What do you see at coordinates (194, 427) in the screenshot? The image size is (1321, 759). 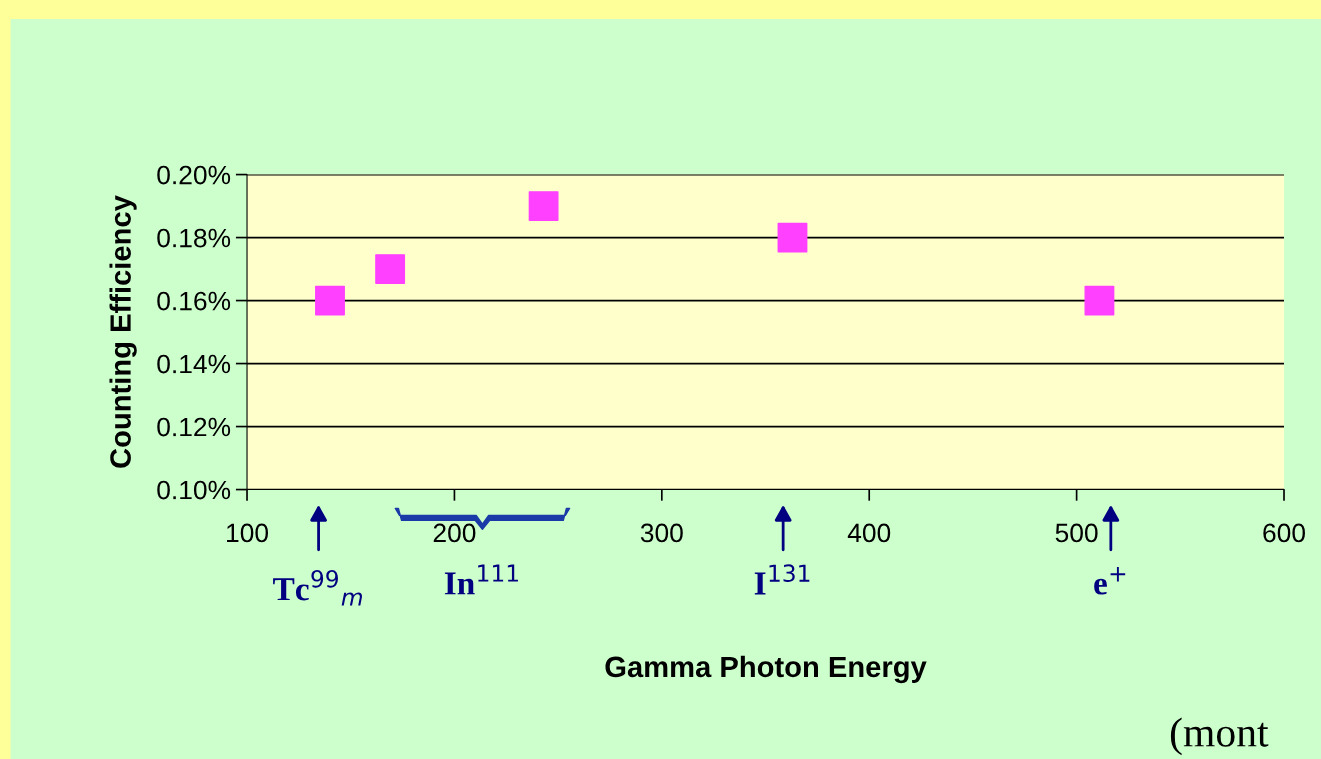 I see `y-tick-label: 0.12%` at bounding box center [194, 427].